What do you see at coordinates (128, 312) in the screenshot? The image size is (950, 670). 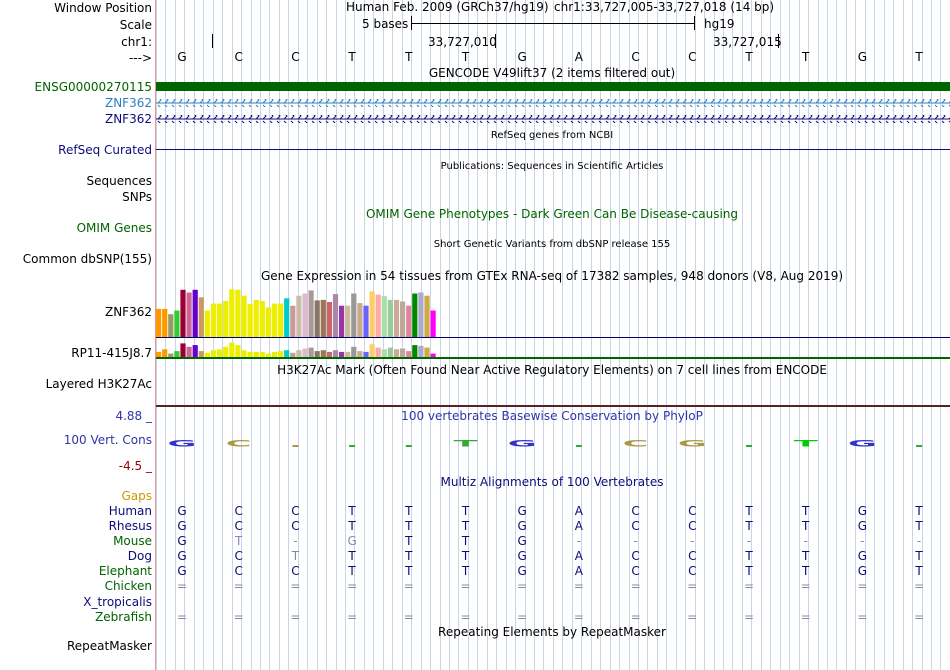 I see `gtex-znf362-label: ZNF362` at bounding box center [128, 312].